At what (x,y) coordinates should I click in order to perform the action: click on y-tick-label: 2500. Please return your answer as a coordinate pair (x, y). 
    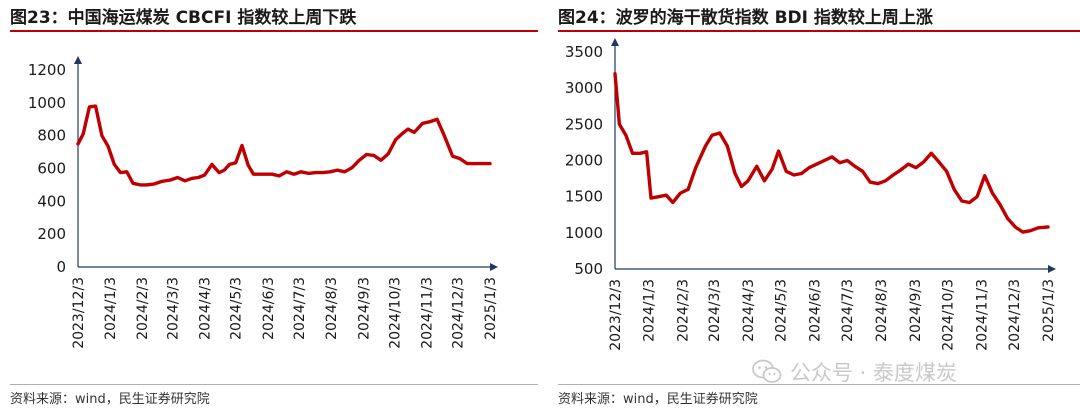
    Looking at the image, I should click on (584, 124).